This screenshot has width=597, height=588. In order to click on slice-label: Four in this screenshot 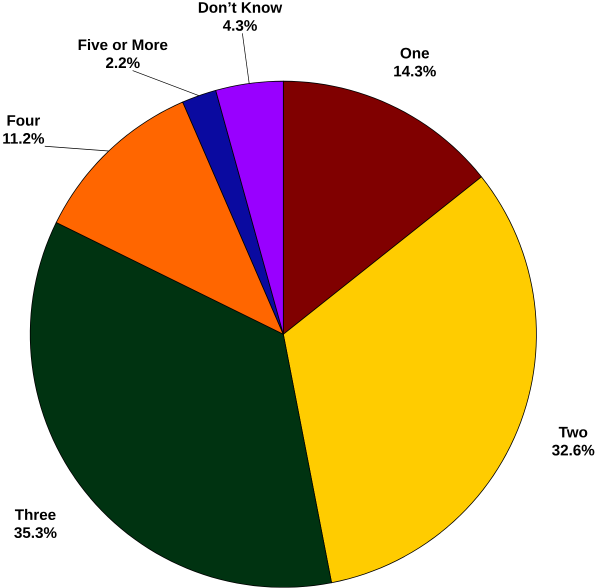, I will do `click(24, 120)`.